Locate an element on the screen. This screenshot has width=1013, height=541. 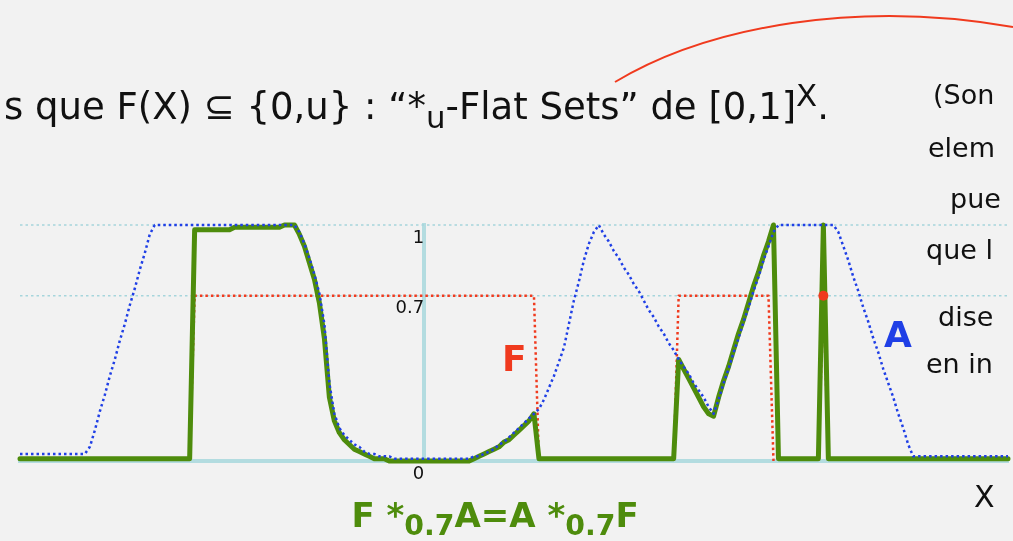
y-tick-label: 0.7 is located at coordinates (410, 307).